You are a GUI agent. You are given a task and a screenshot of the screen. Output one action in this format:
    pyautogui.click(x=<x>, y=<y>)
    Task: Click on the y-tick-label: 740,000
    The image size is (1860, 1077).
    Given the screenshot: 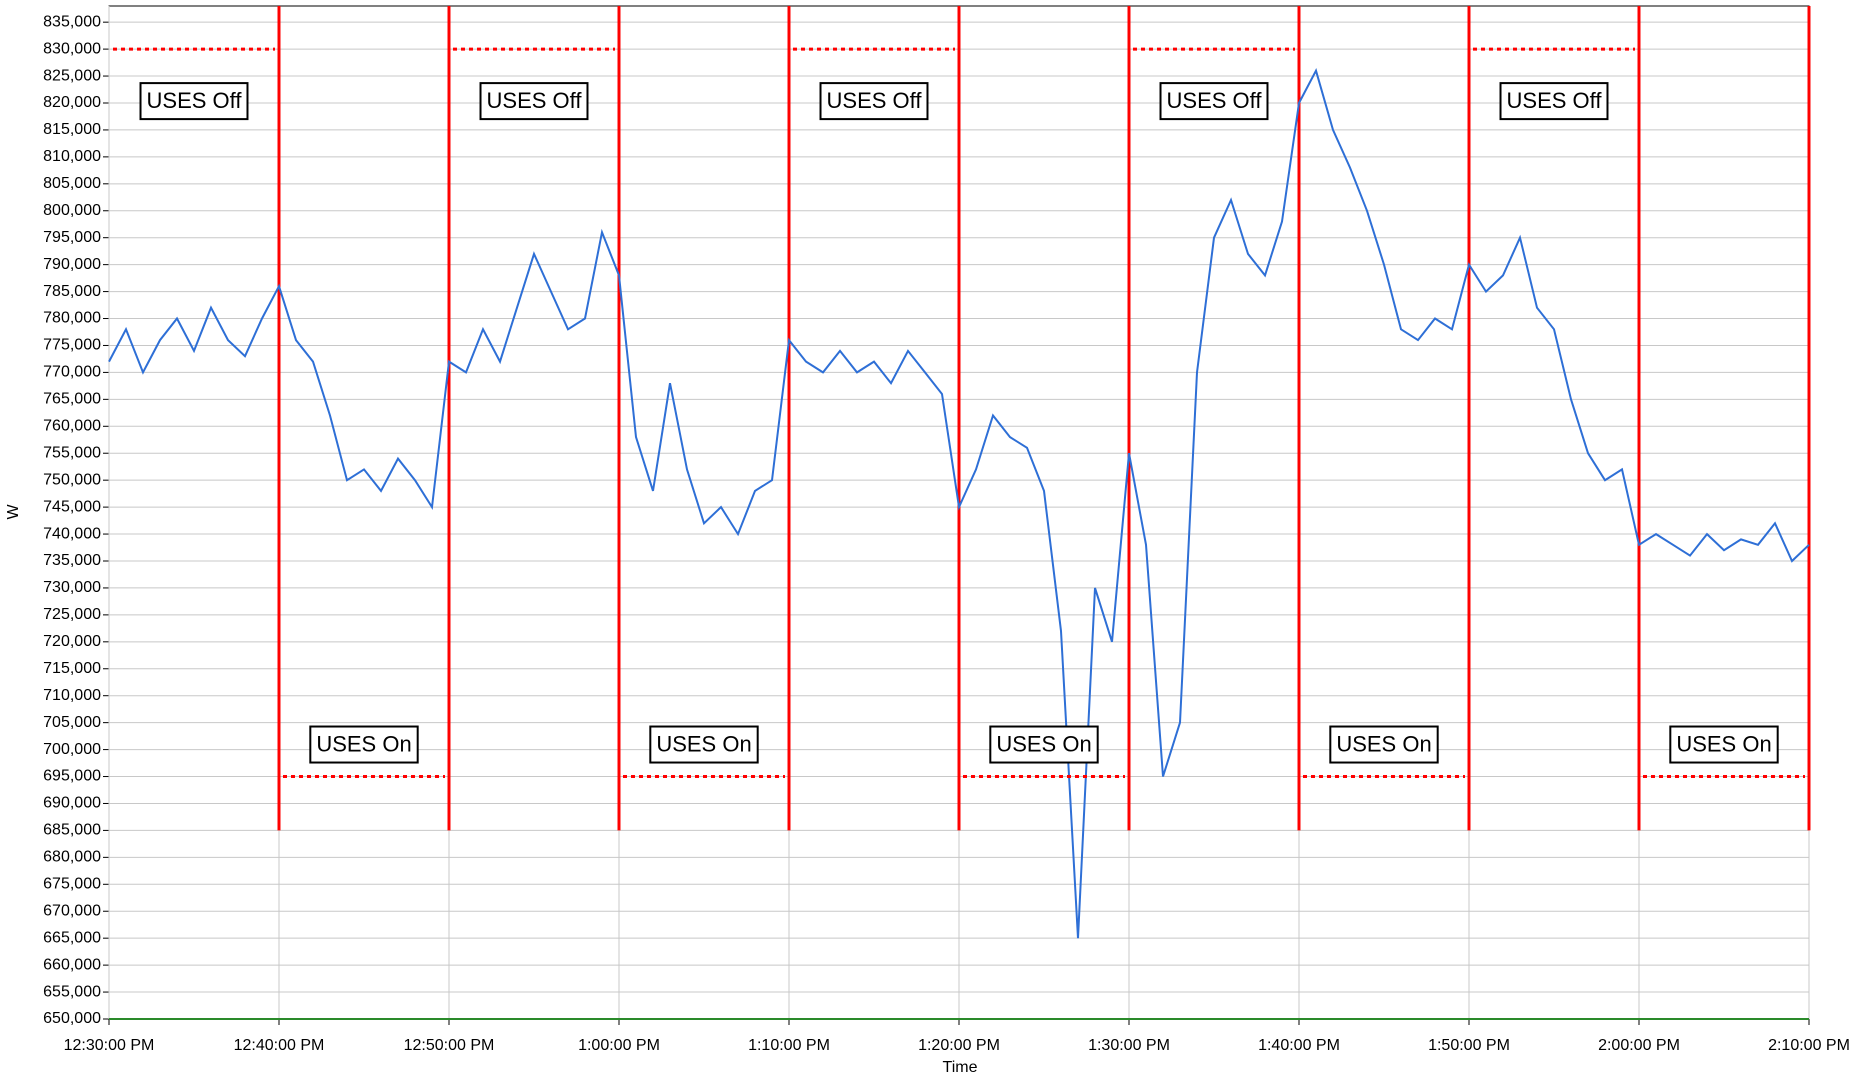 What is the action you would take?
    pyautogui.click(x=72, y=533)
    